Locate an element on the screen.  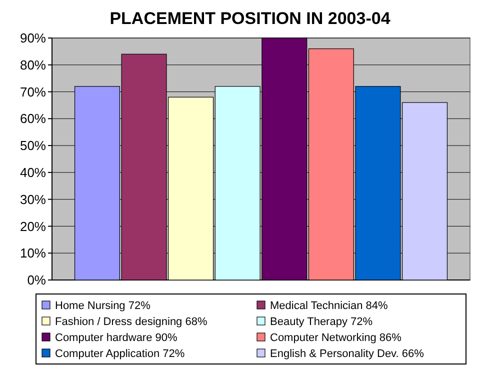
legend-label: English & Personality Dev. 66% is located at coordinates (347, 354).